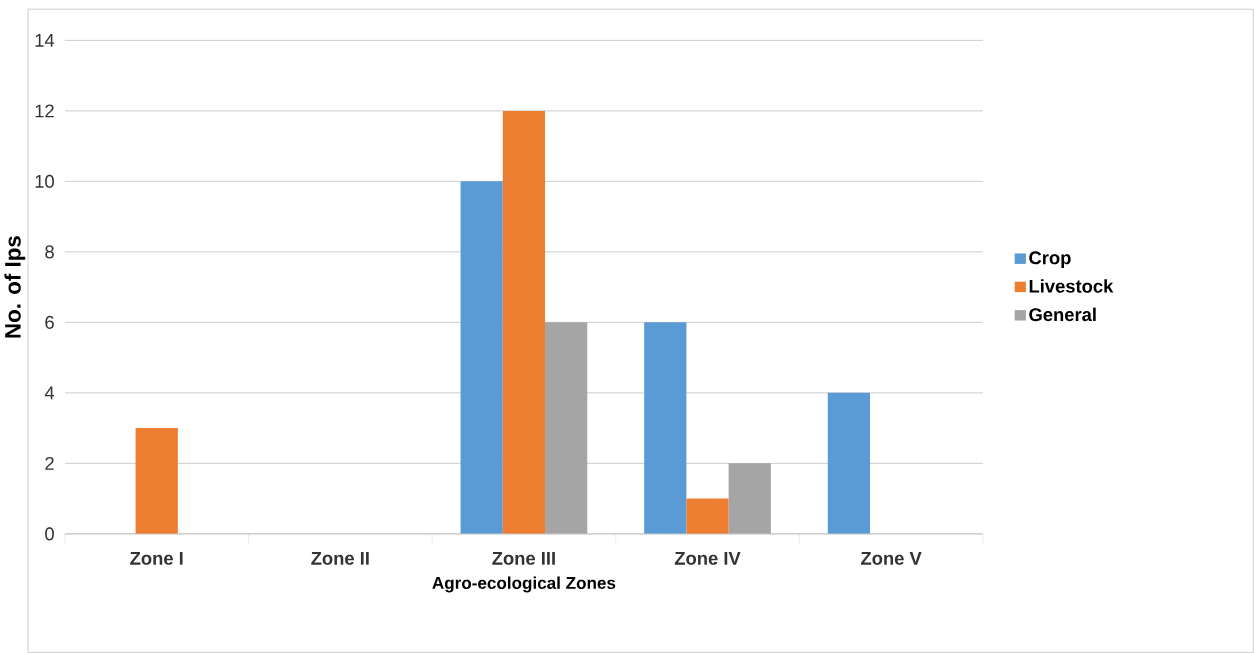 The height and width of the screenshot is (653, 1254). Describe the element at coordinates (49, 322) in the screenshot. I see `y-tick-label: 6` at that location.